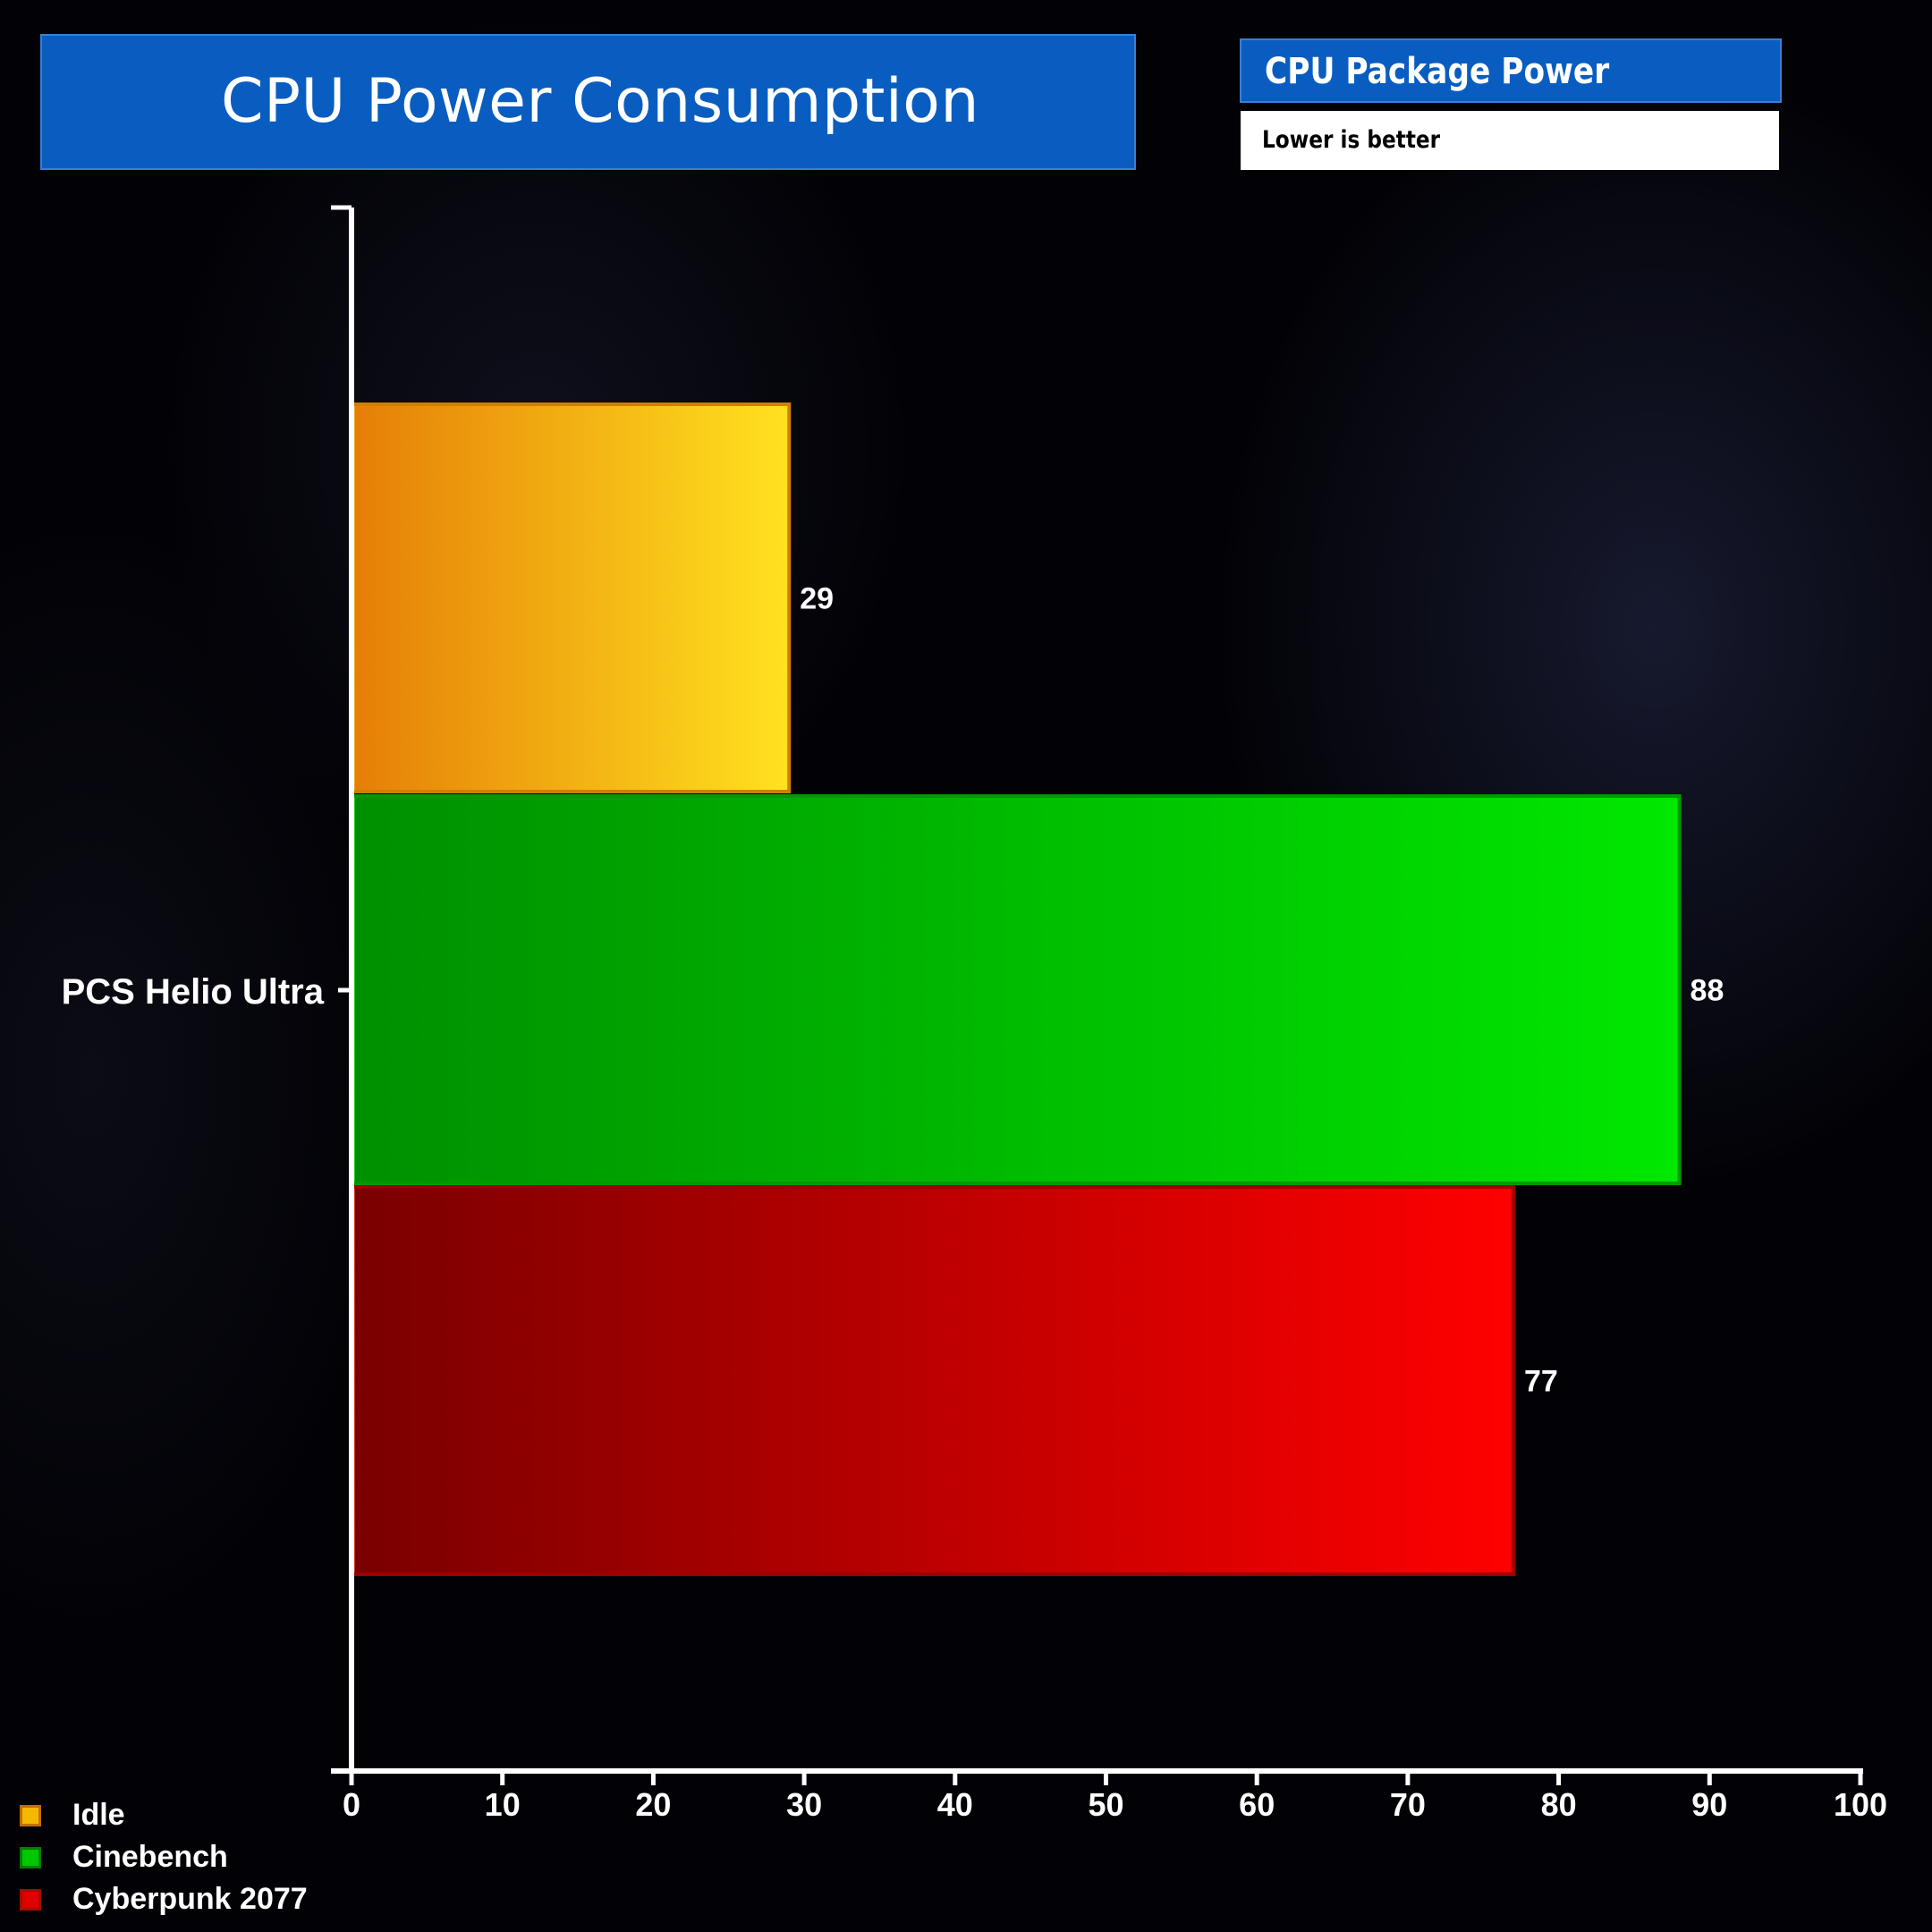  I want to click on chart-title: CPU Power Consumption, so click(600, 101).